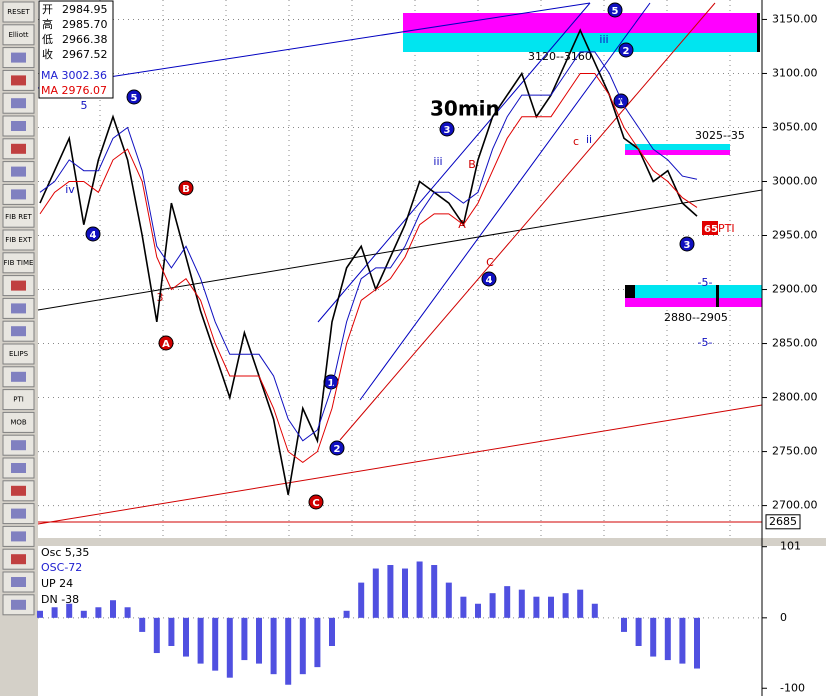  I want to click on pti-box, so click(710, 228).